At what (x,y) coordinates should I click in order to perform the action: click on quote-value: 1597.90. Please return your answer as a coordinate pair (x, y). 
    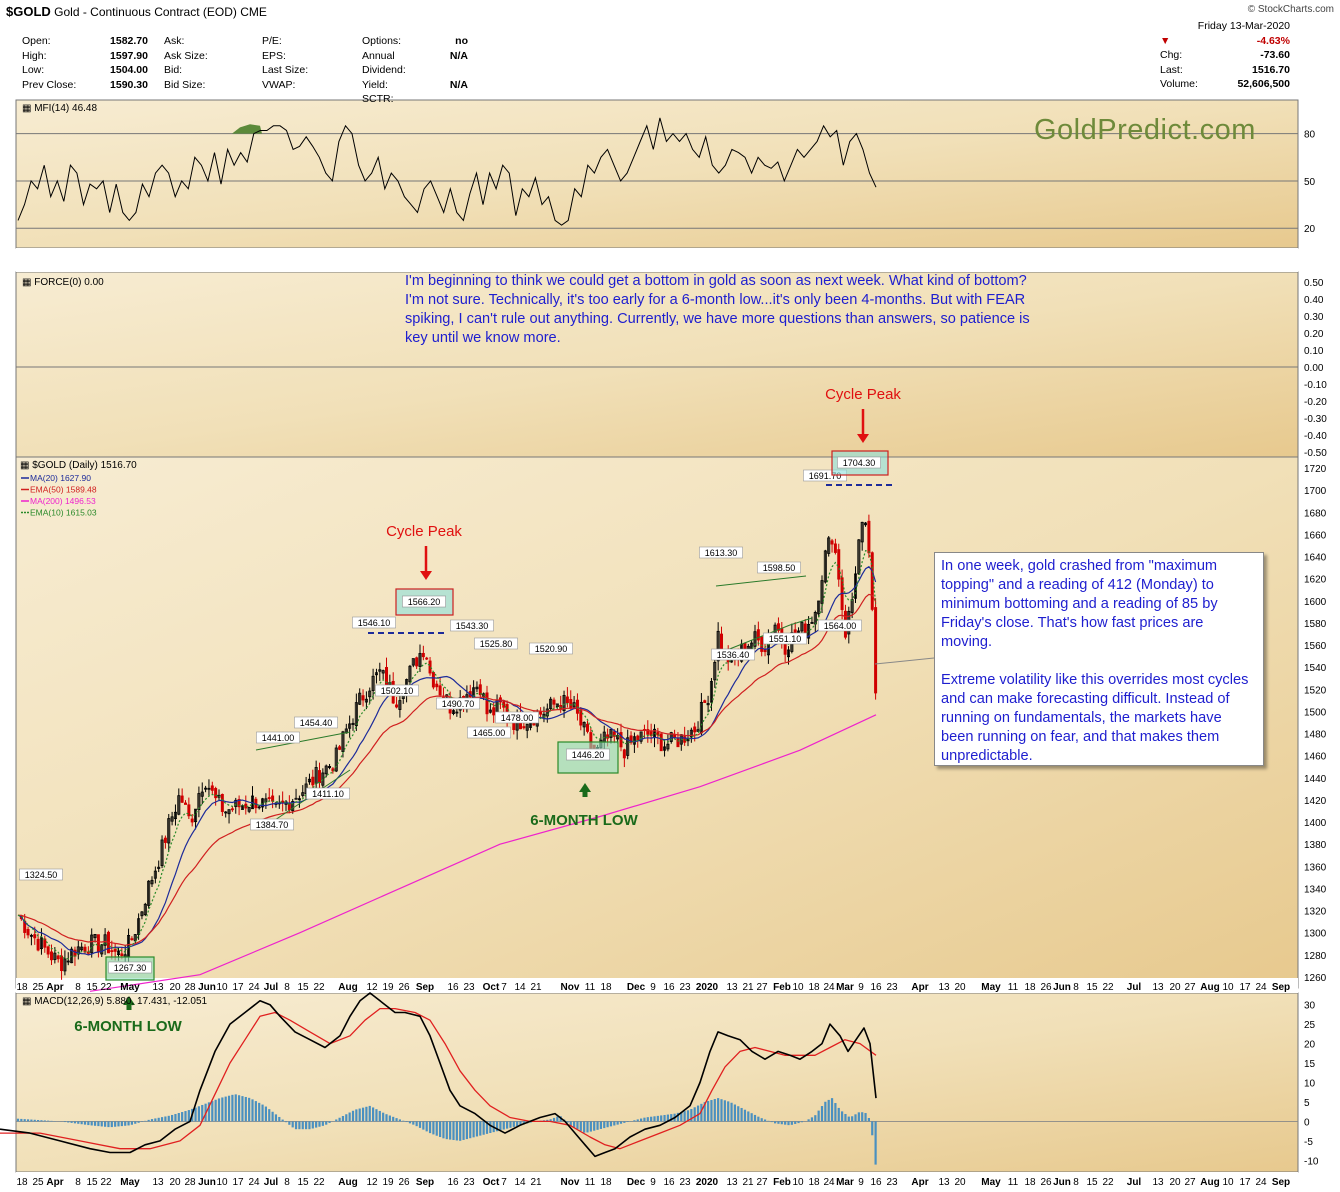
    Looking at the image, I should click on (129, 55).